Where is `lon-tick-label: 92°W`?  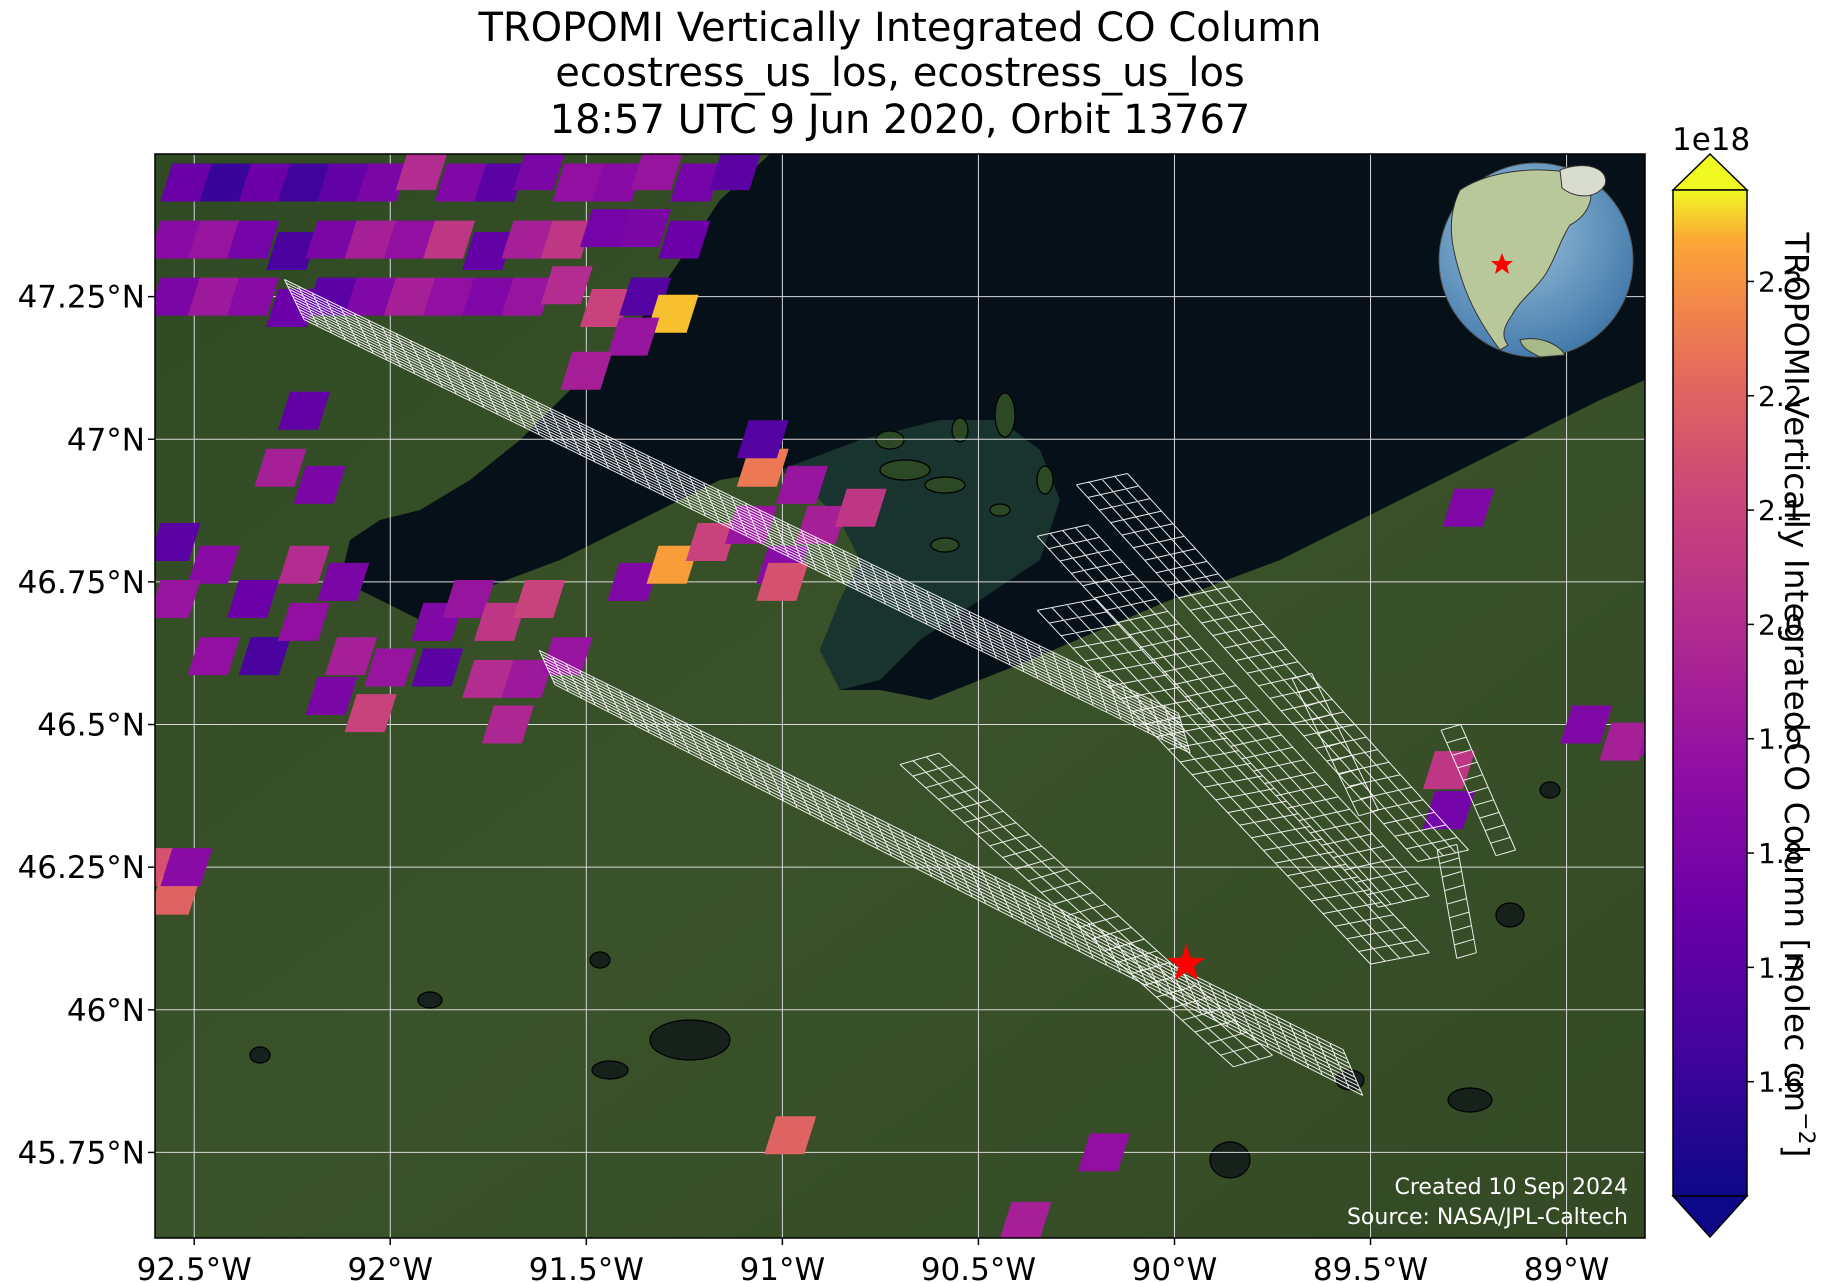 lon-tick-label: 92°W is located at coordinates (390, 1267).